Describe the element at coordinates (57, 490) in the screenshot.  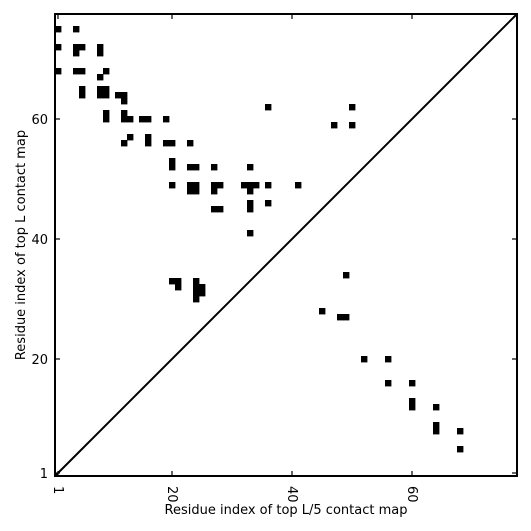
I see `x-tick-label: 1` at that location.